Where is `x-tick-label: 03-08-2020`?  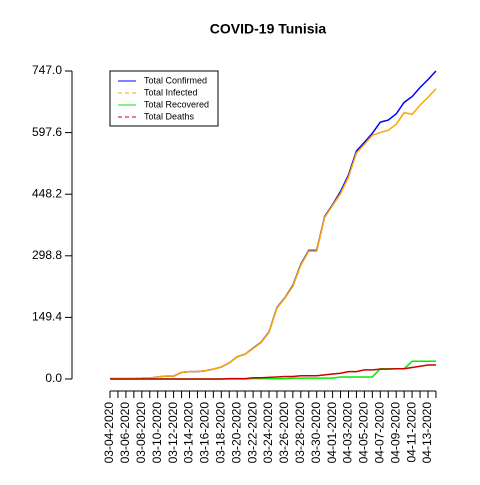 x-tick-label: 03-08-2020 is located at coordinates (141, 433).